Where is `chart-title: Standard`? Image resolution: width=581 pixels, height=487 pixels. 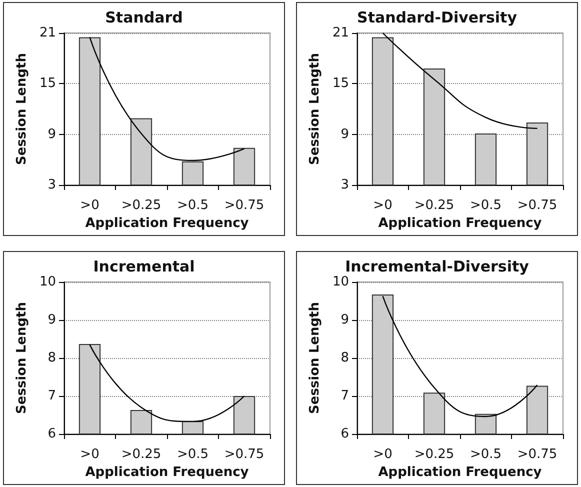
chart-title: Standard is located at coordinates (144, 17).